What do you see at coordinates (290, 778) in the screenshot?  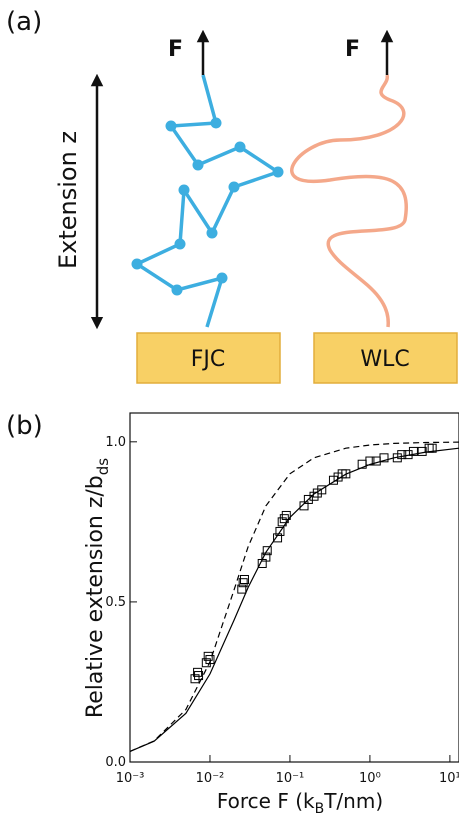 I see `x-tick-label: 10⁻¹` at bounding box center [290, 778].